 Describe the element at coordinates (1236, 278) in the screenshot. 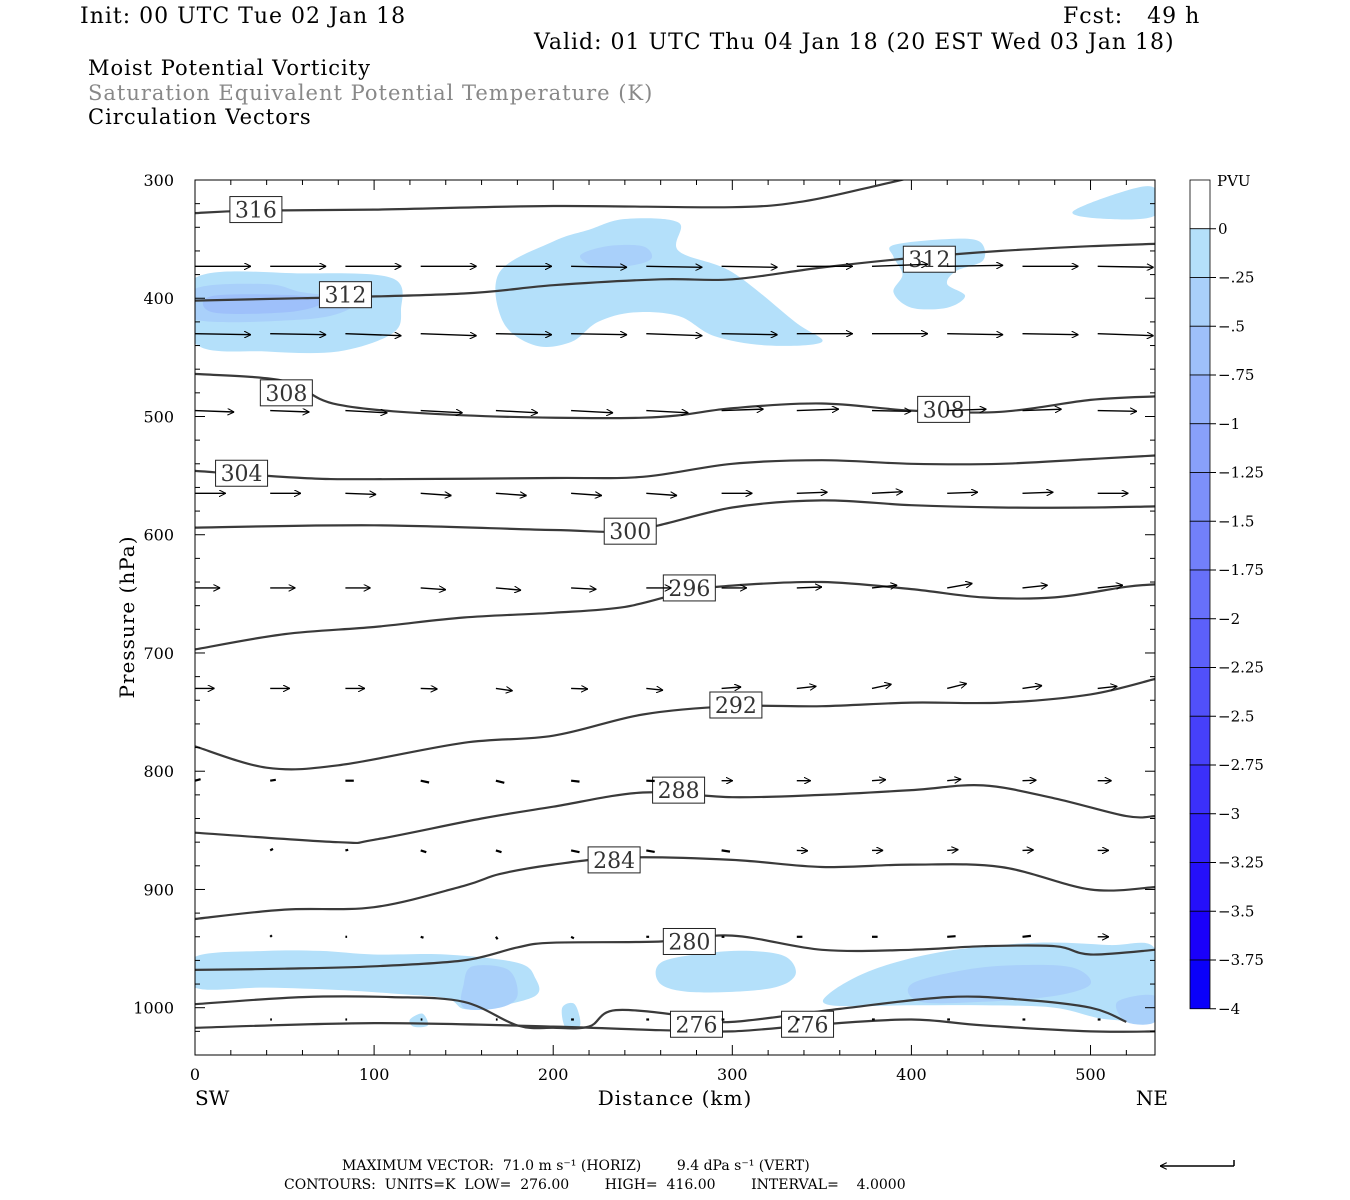

I see `colorbar-label: −.25` at that location.